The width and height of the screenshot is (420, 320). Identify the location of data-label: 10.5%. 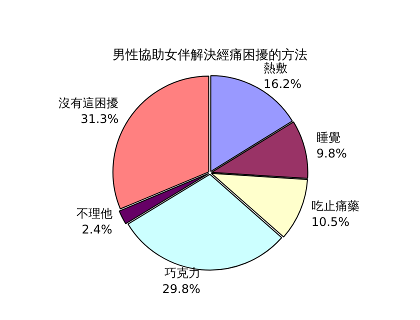
(330, 221).